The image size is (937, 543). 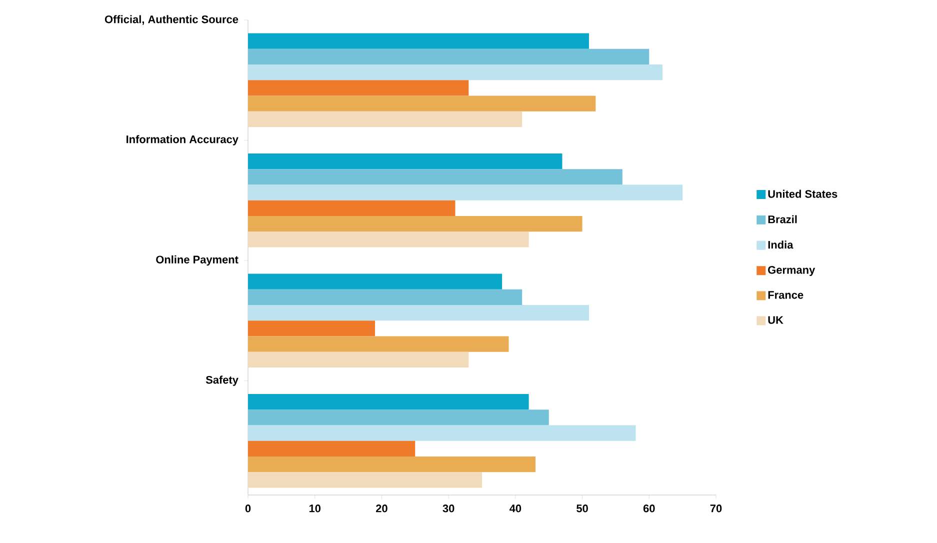 I want to click on x-tick-label: 50, so click(x=582, y=508).